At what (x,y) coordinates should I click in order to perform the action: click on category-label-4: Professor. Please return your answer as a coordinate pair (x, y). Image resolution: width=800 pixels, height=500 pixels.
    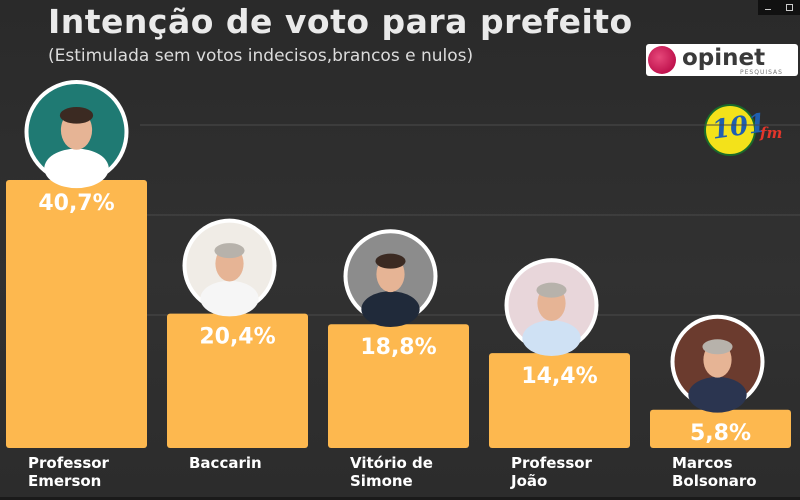
    Looking at the image, I should click on (552, 463).